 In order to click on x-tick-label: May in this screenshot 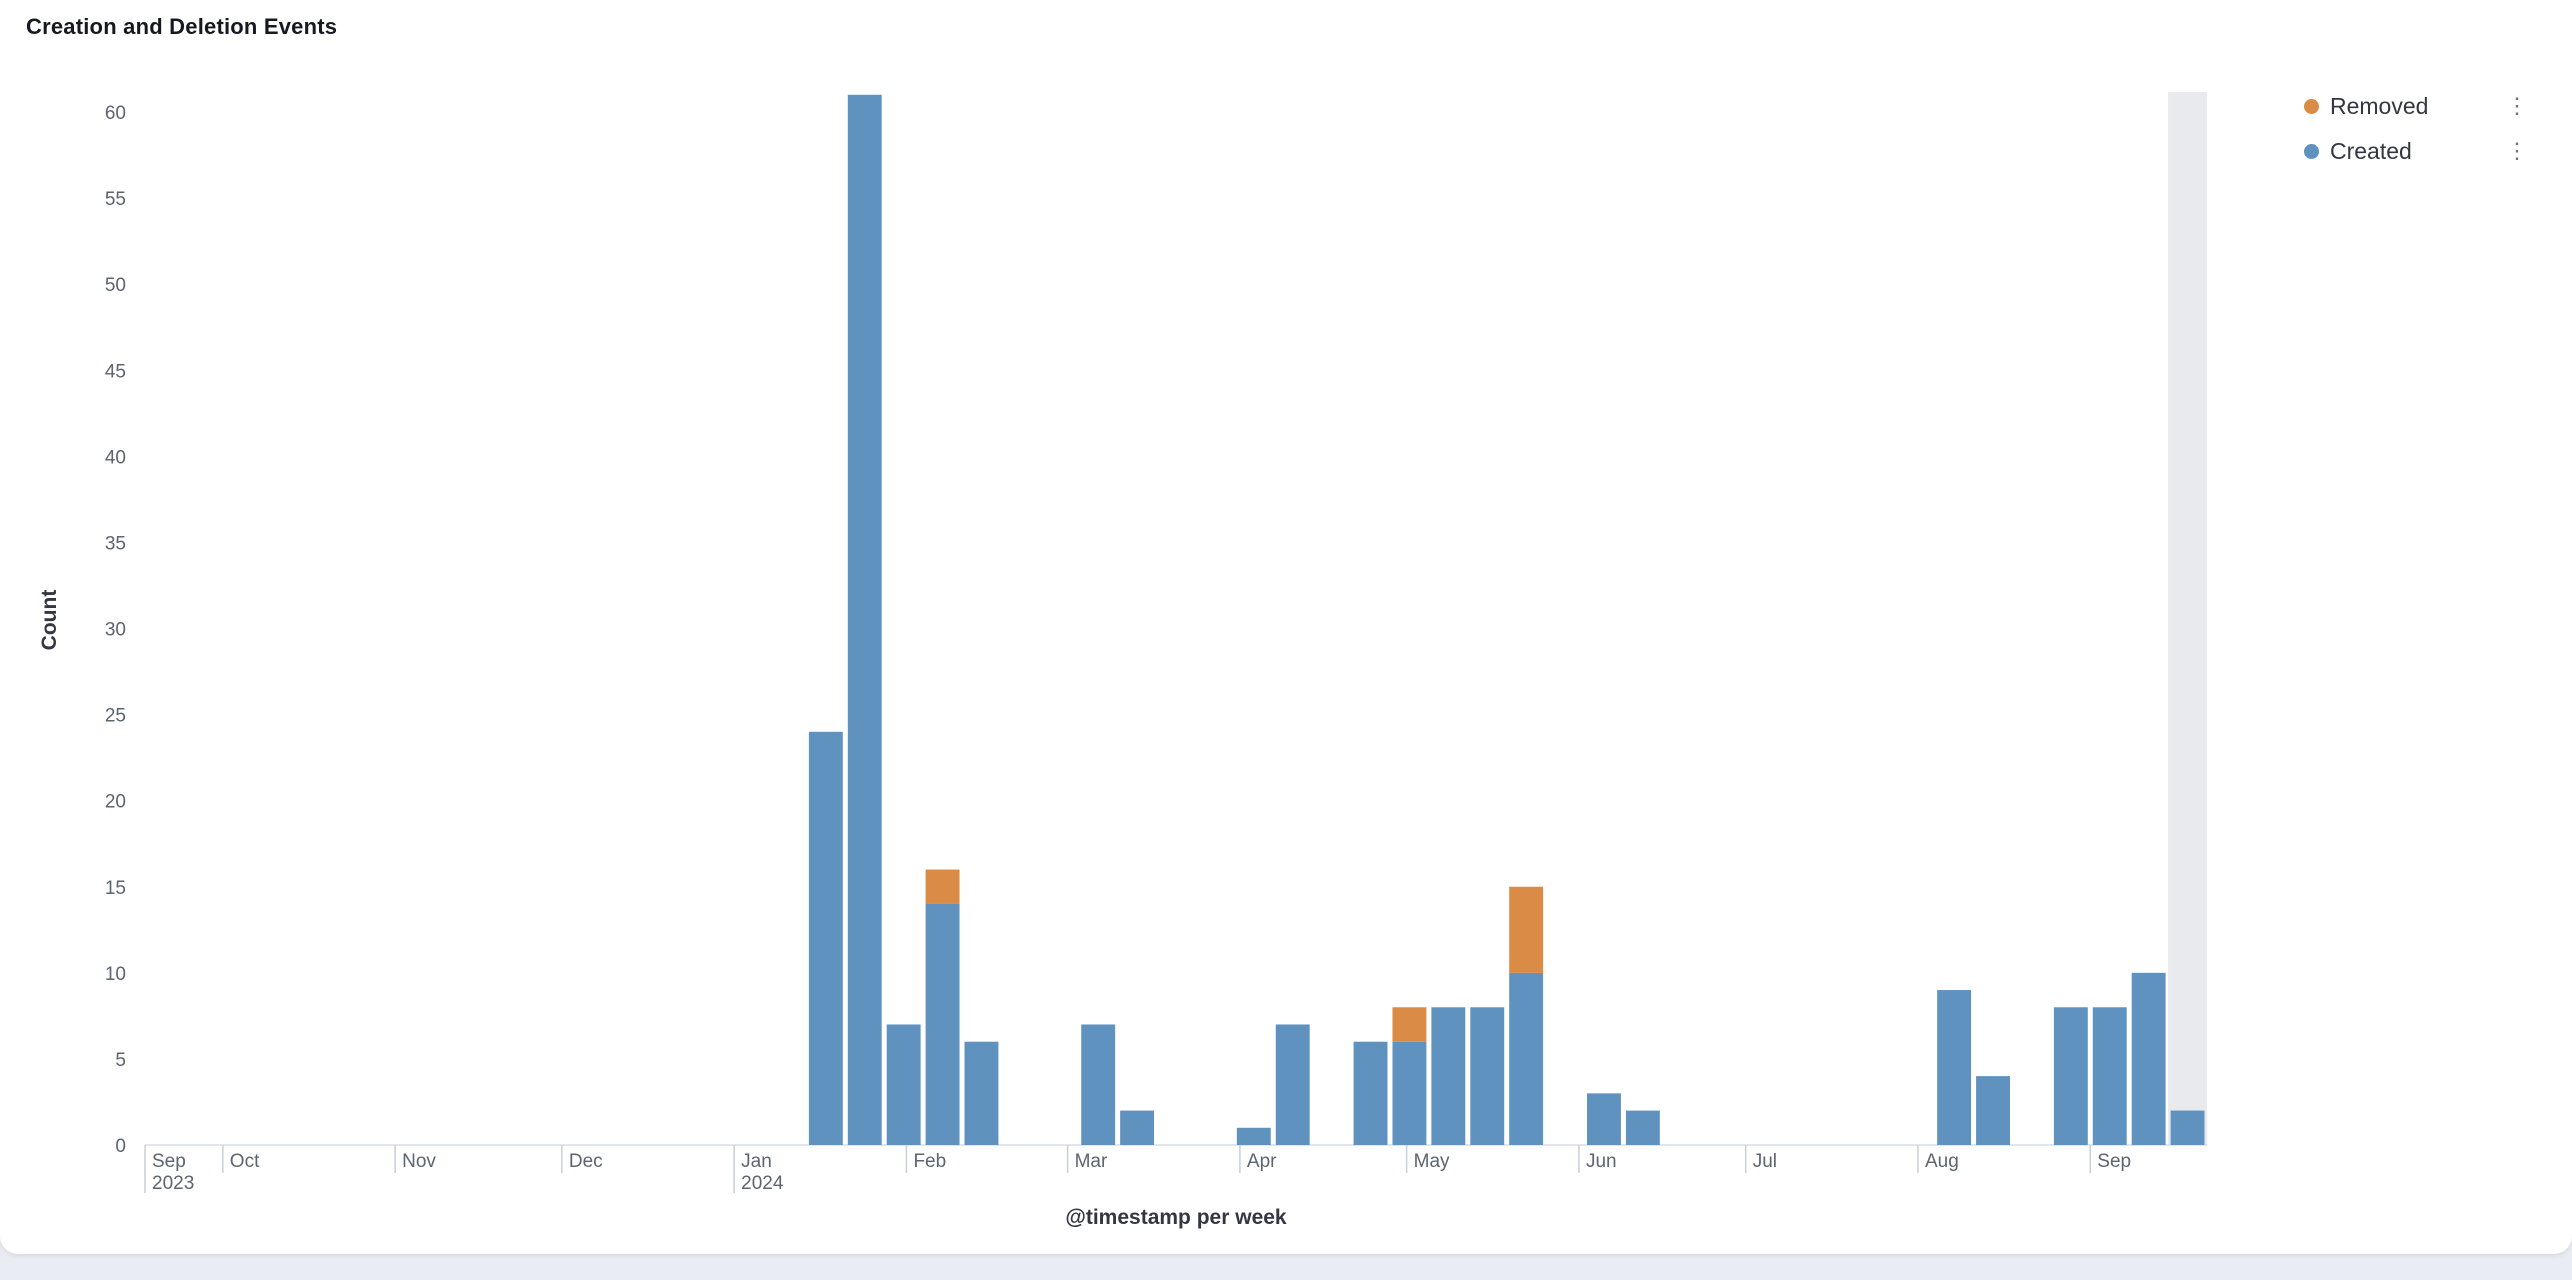, I will do `click(1432, 1161)`.